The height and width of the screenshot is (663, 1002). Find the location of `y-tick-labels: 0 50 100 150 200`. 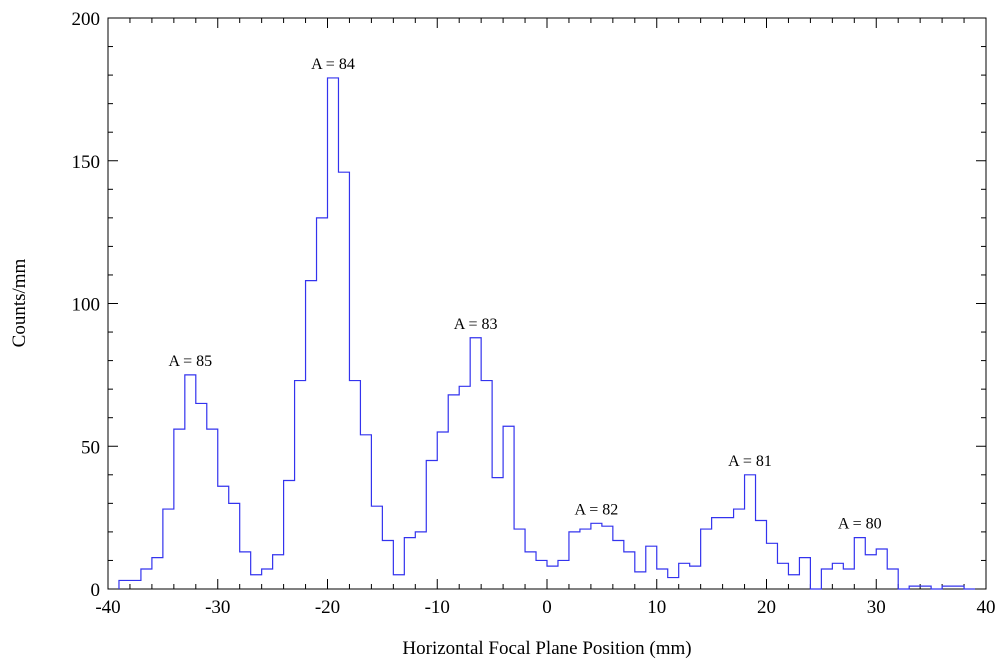

y-tick-labels: 0 50 100 150 200 is located at coordinates (86, 305).